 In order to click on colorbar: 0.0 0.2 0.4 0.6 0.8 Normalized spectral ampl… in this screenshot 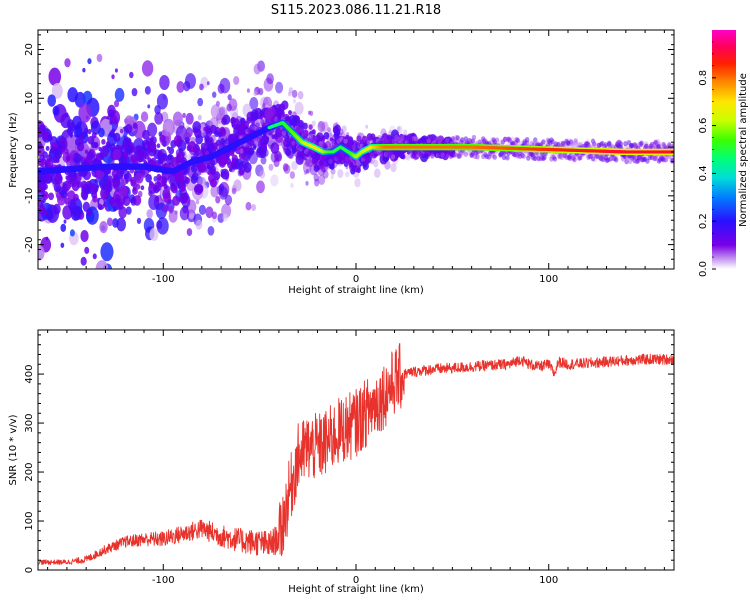, I will do `click(723, 153)`.